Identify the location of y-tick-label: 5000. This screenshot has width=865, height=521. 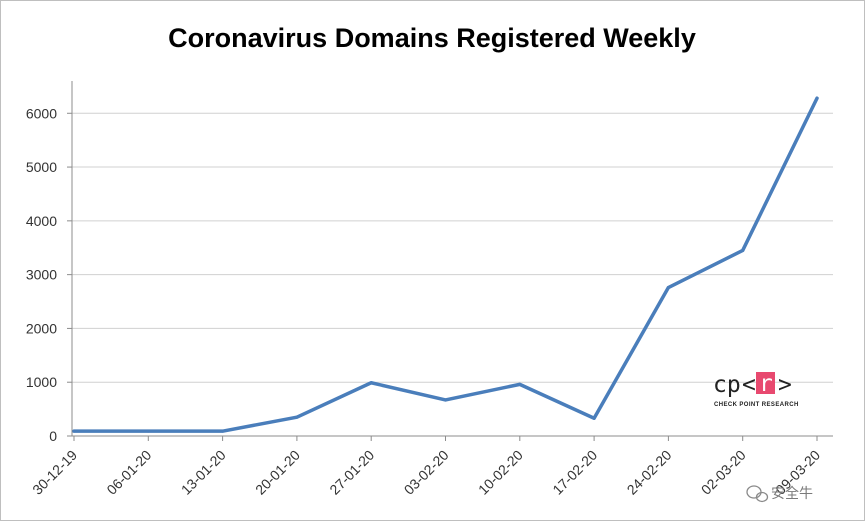
(41, 167).